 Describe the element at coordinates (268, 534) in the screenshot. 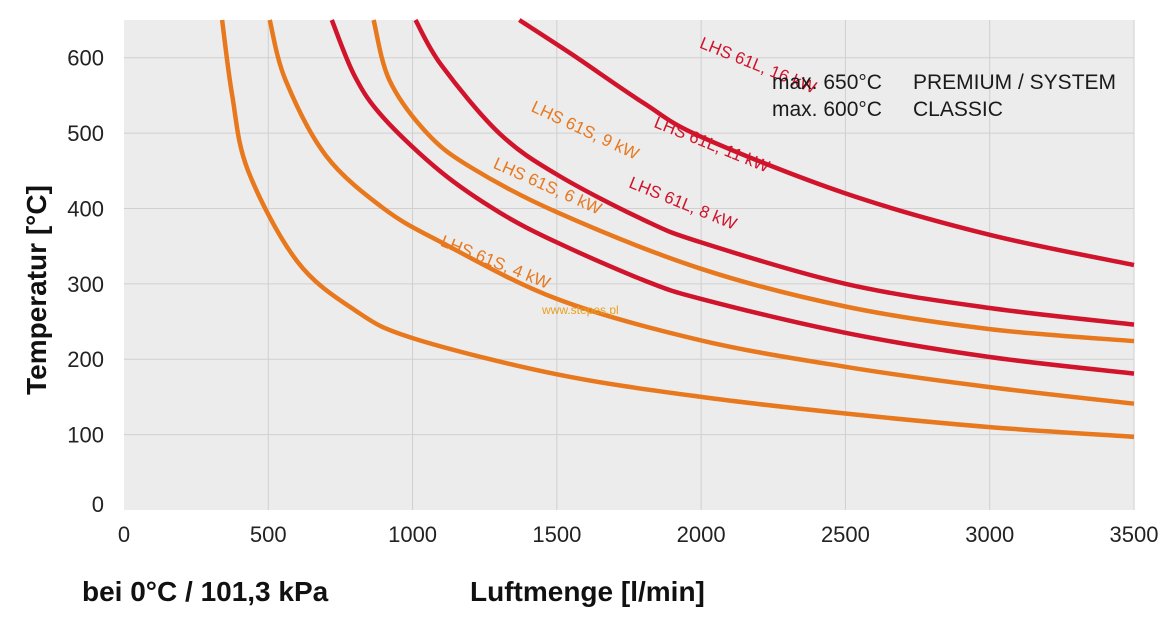

I see `x-tick-500: 500` at that location.